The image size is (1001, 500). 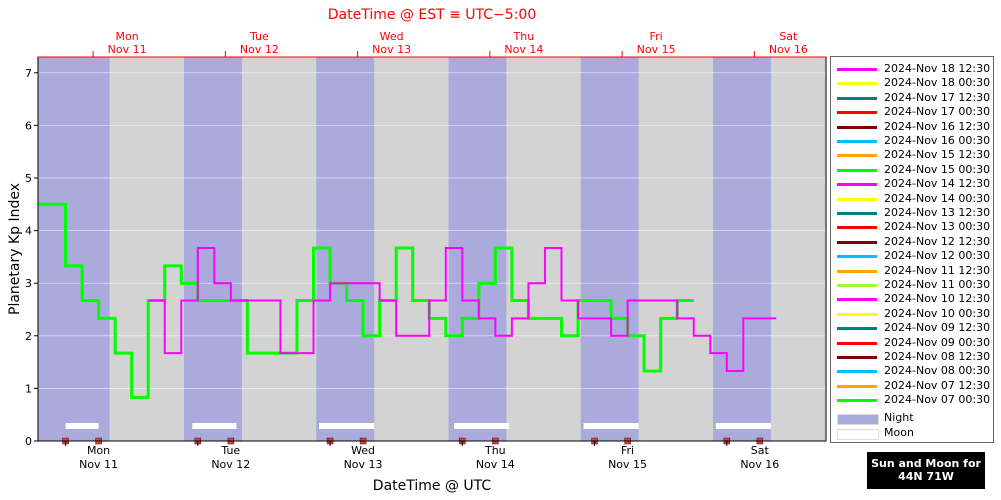 I want to click on legend-label: 2024-Nov 14 12:30, so click(x=937, y=184).